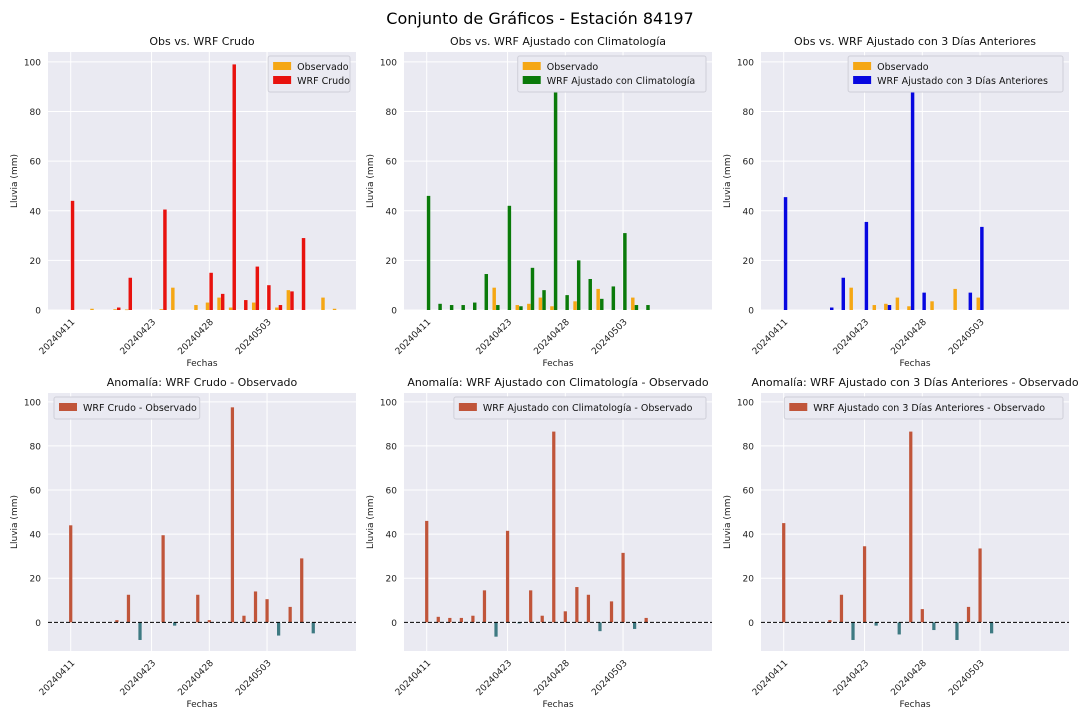  I want to click on legend-frame, so click(923, 408).